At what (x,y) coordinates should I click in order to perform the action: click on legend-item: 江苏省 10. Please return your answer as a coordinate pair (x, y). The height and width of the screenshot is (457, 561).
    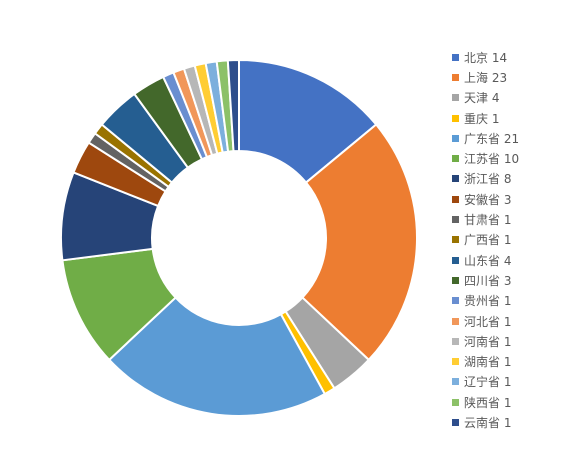
    Looking at the image, I should click on (485, 158).